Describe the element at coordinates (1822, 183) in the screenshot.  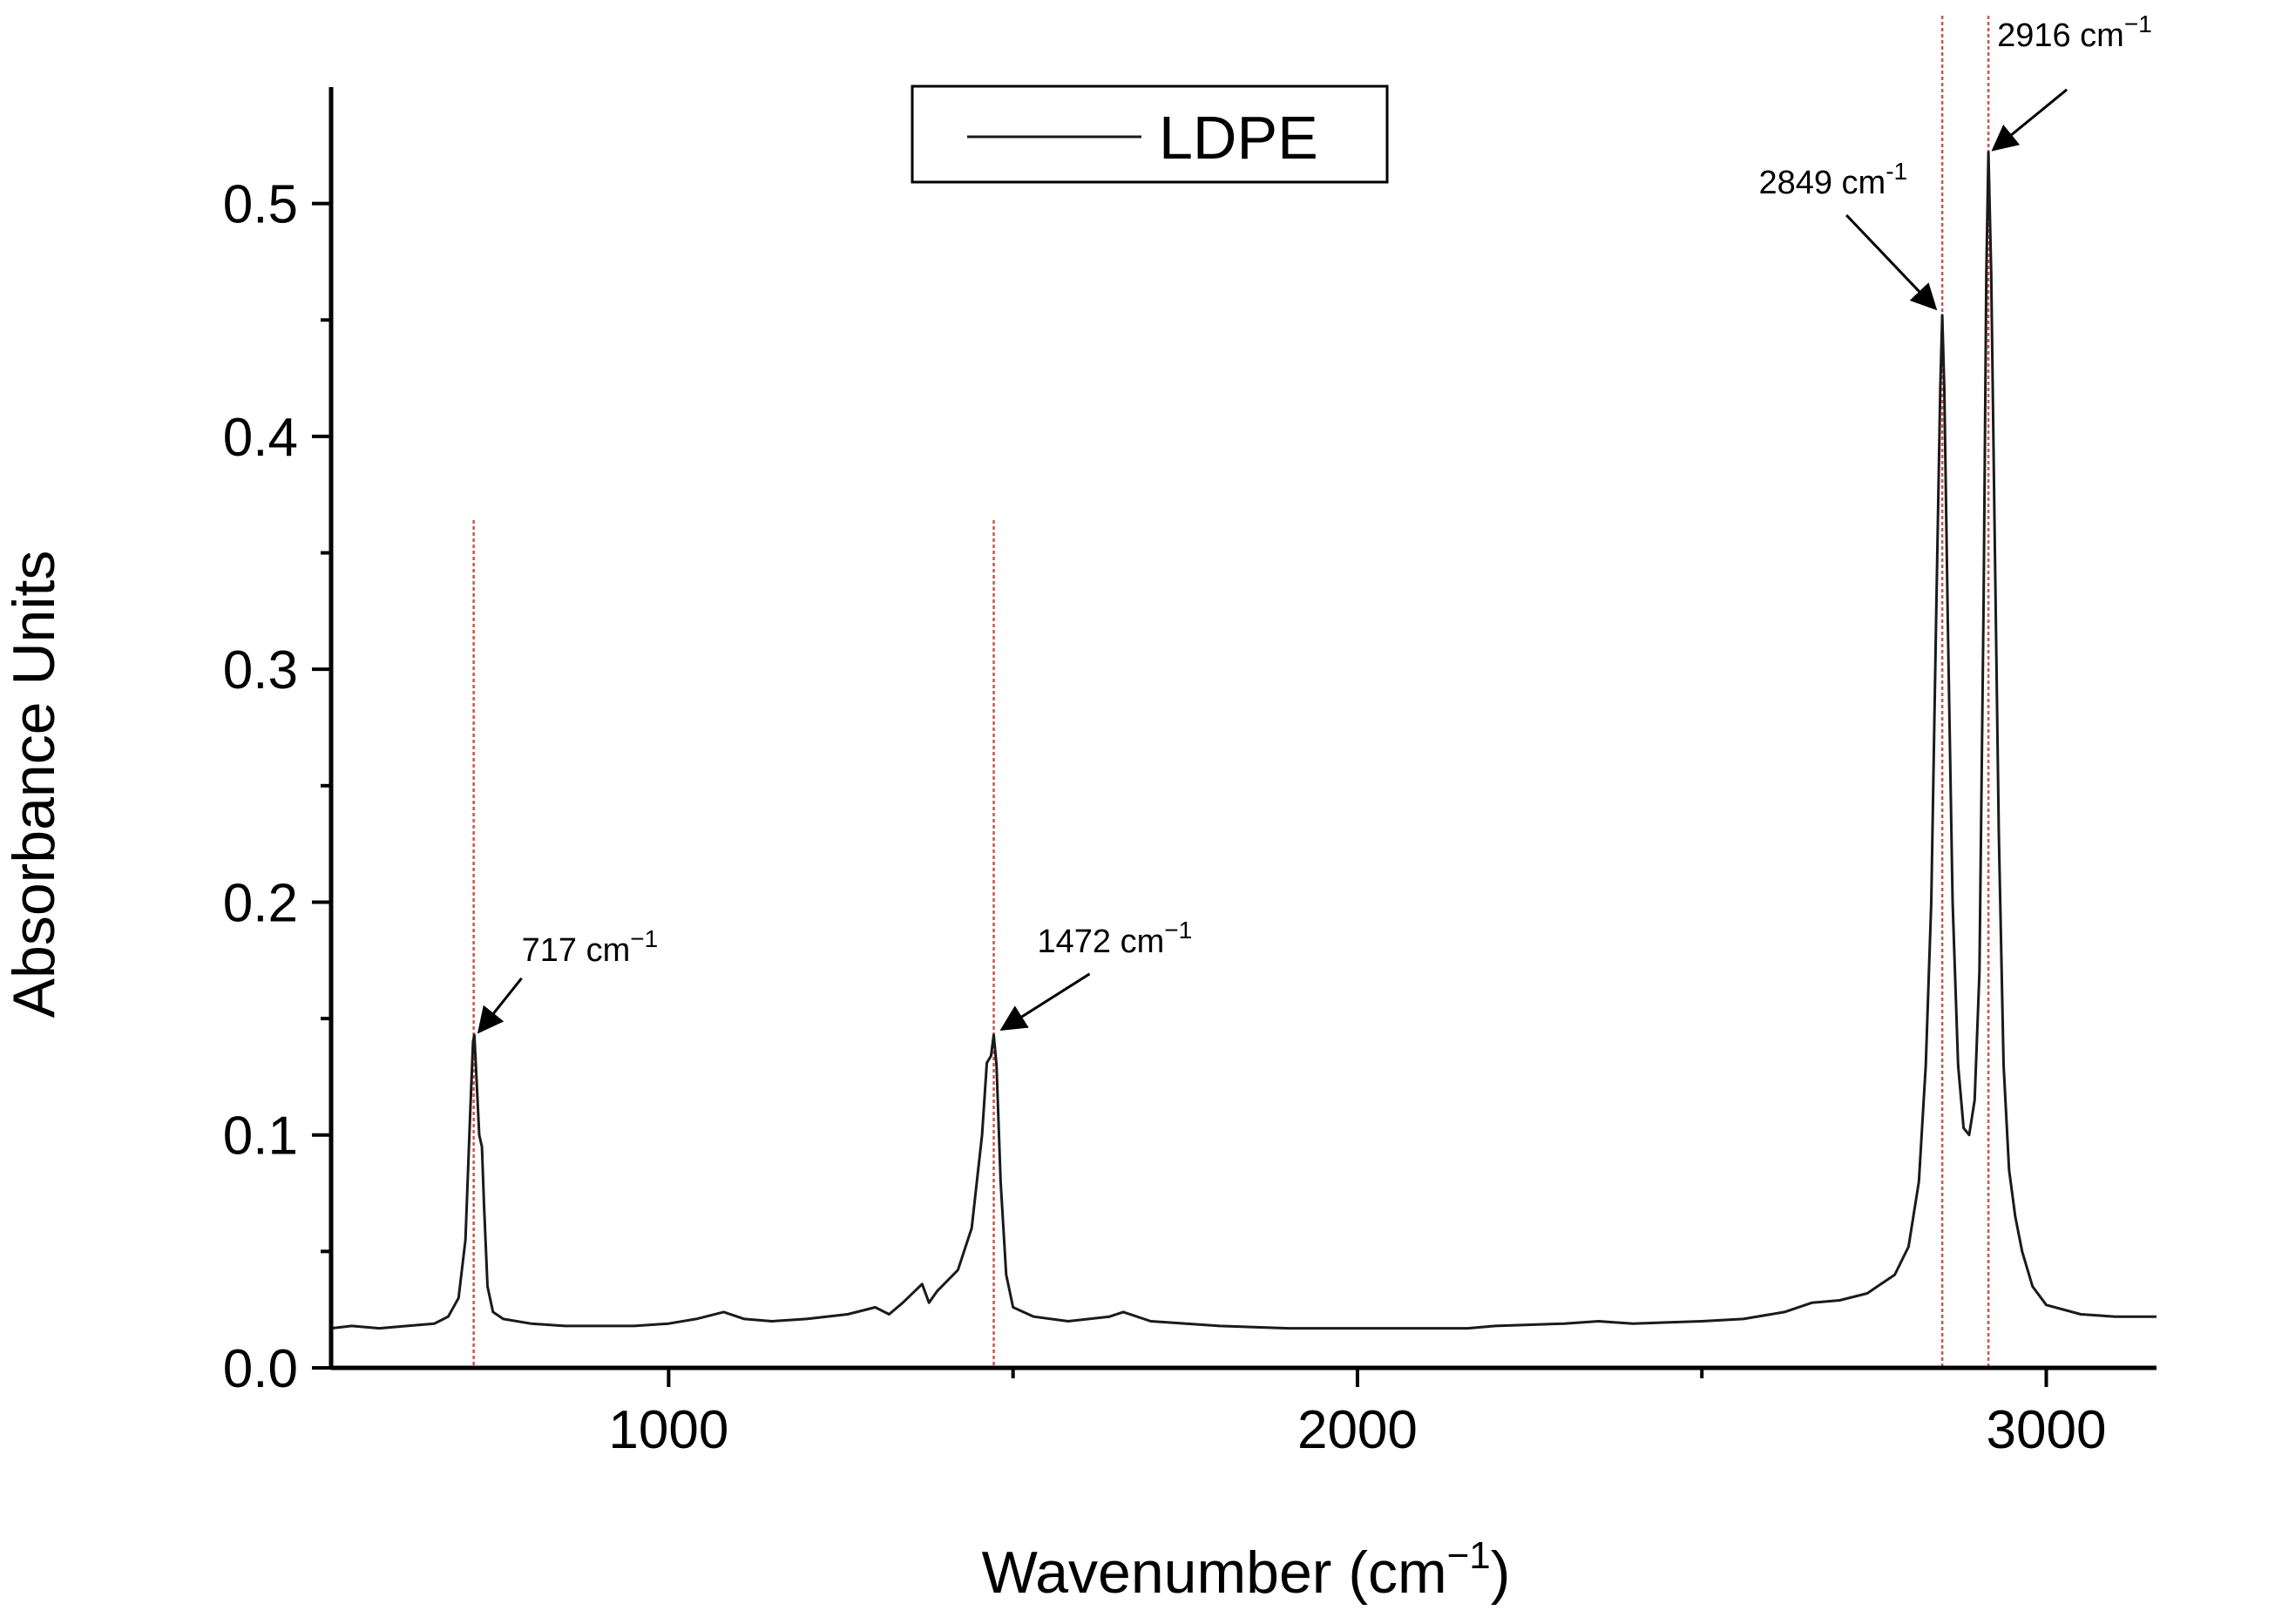
I see `annotation-text: 2849 cm` at that location.